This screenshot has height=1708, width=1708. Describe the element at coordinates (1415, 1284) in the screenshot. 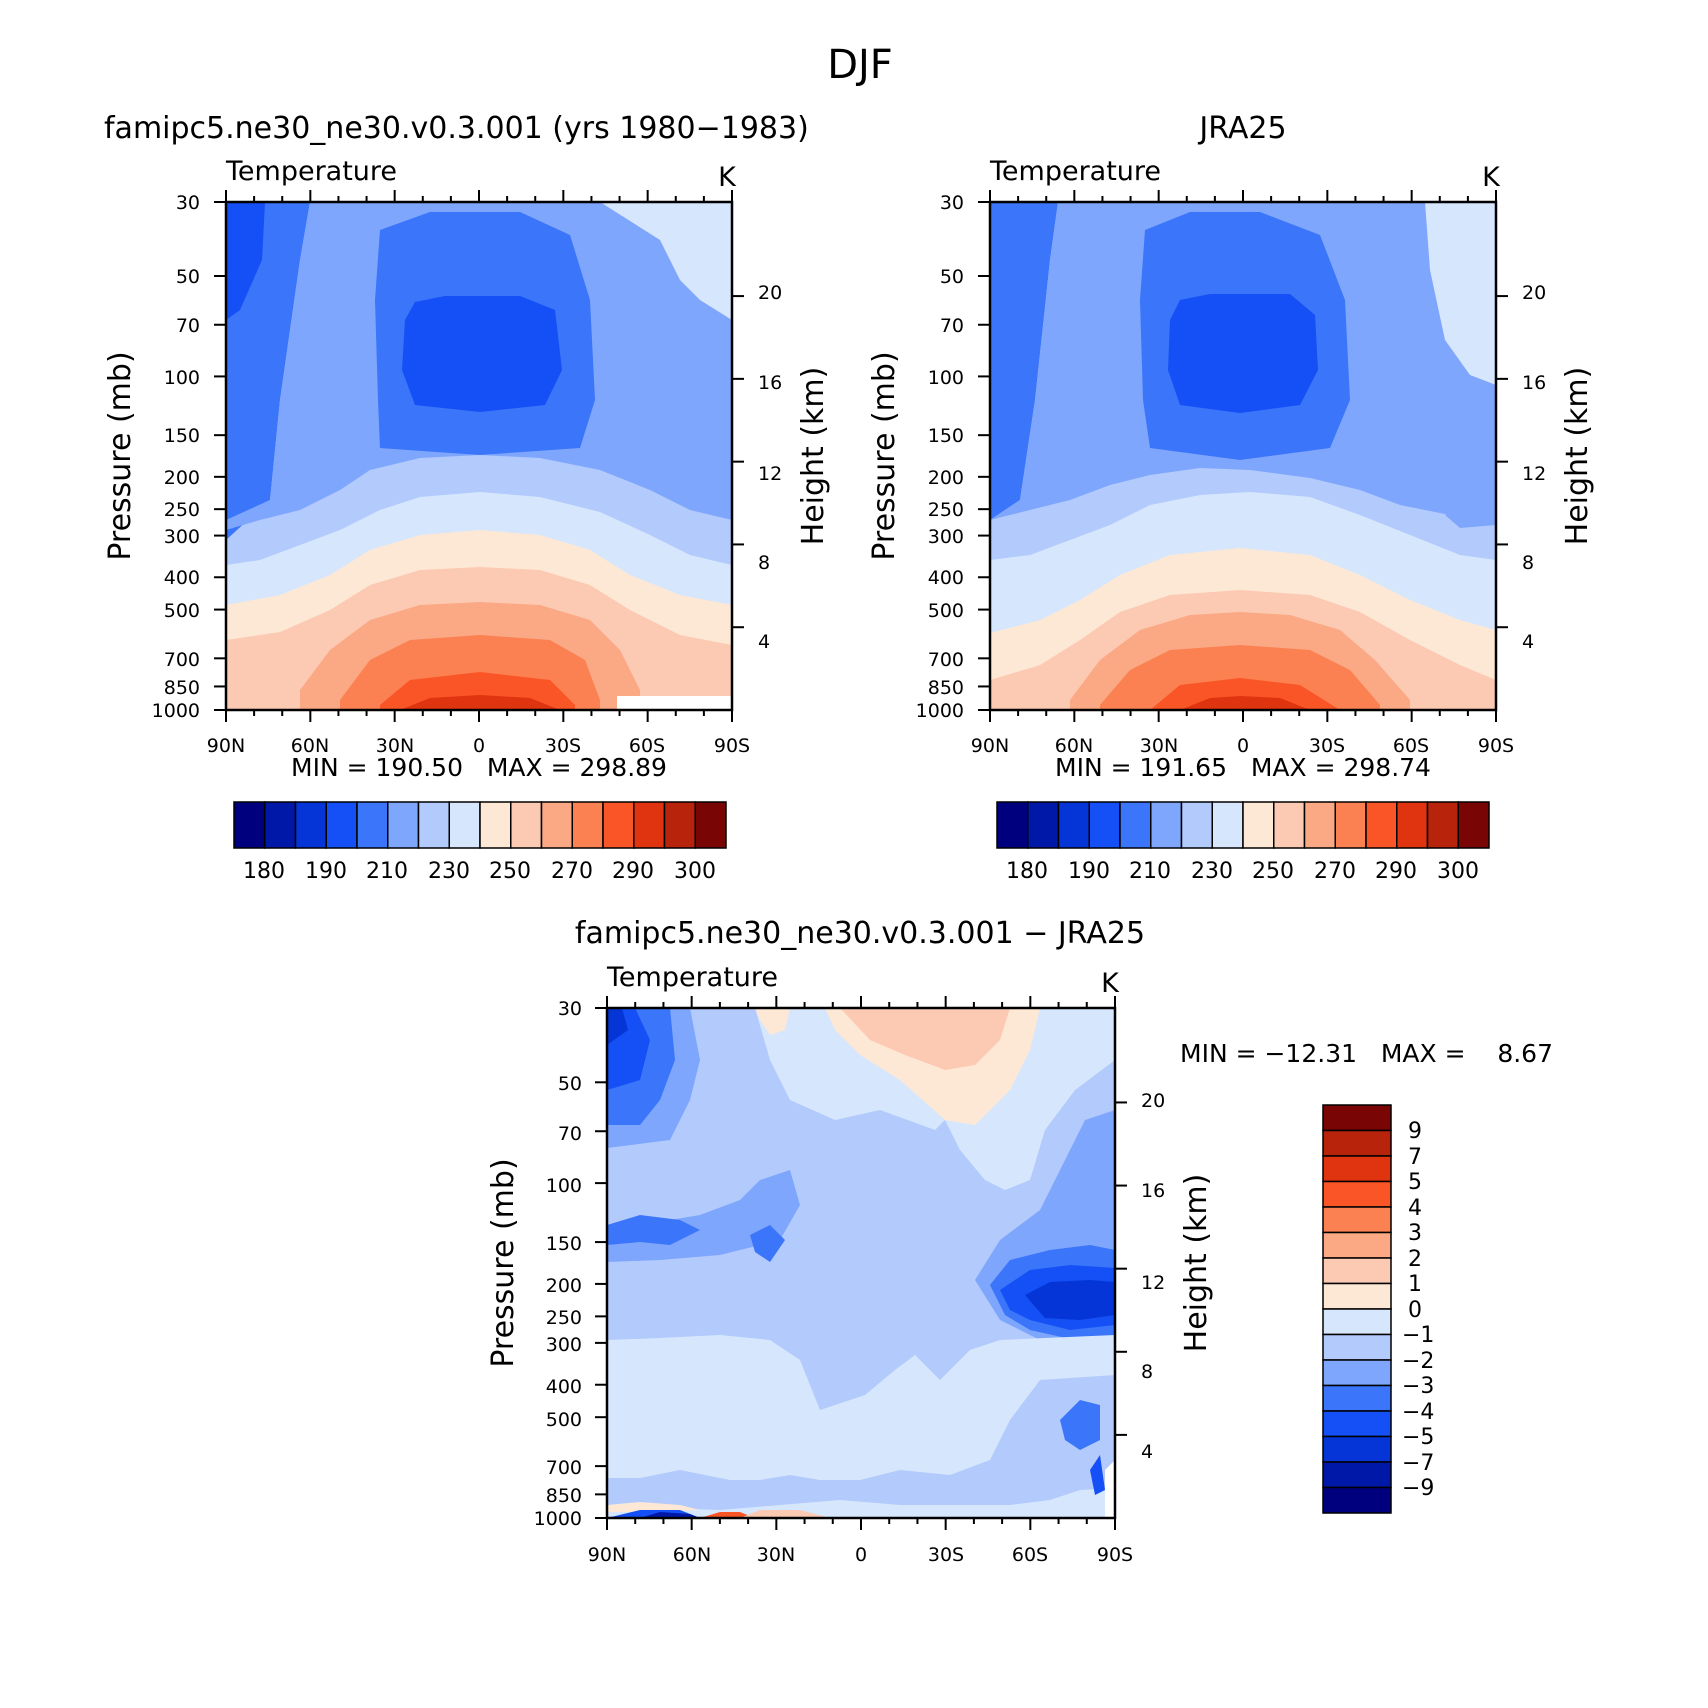

I see `colorbar-tick-label: 1` at that location.